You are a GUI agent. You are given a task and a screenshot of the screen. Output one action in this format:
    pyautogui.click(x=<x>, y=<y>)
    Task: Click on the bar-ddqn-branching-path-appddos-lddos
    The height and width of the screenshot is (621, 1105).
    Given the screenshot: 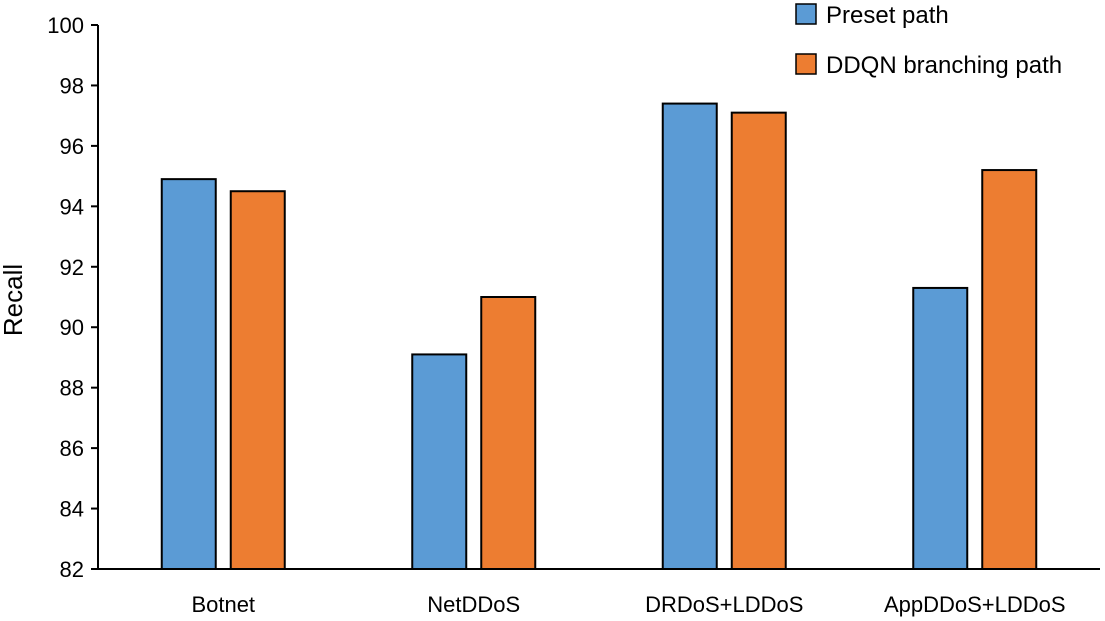 What is the action you would take?
    pyautogui.click(x=1009, y=369)
    